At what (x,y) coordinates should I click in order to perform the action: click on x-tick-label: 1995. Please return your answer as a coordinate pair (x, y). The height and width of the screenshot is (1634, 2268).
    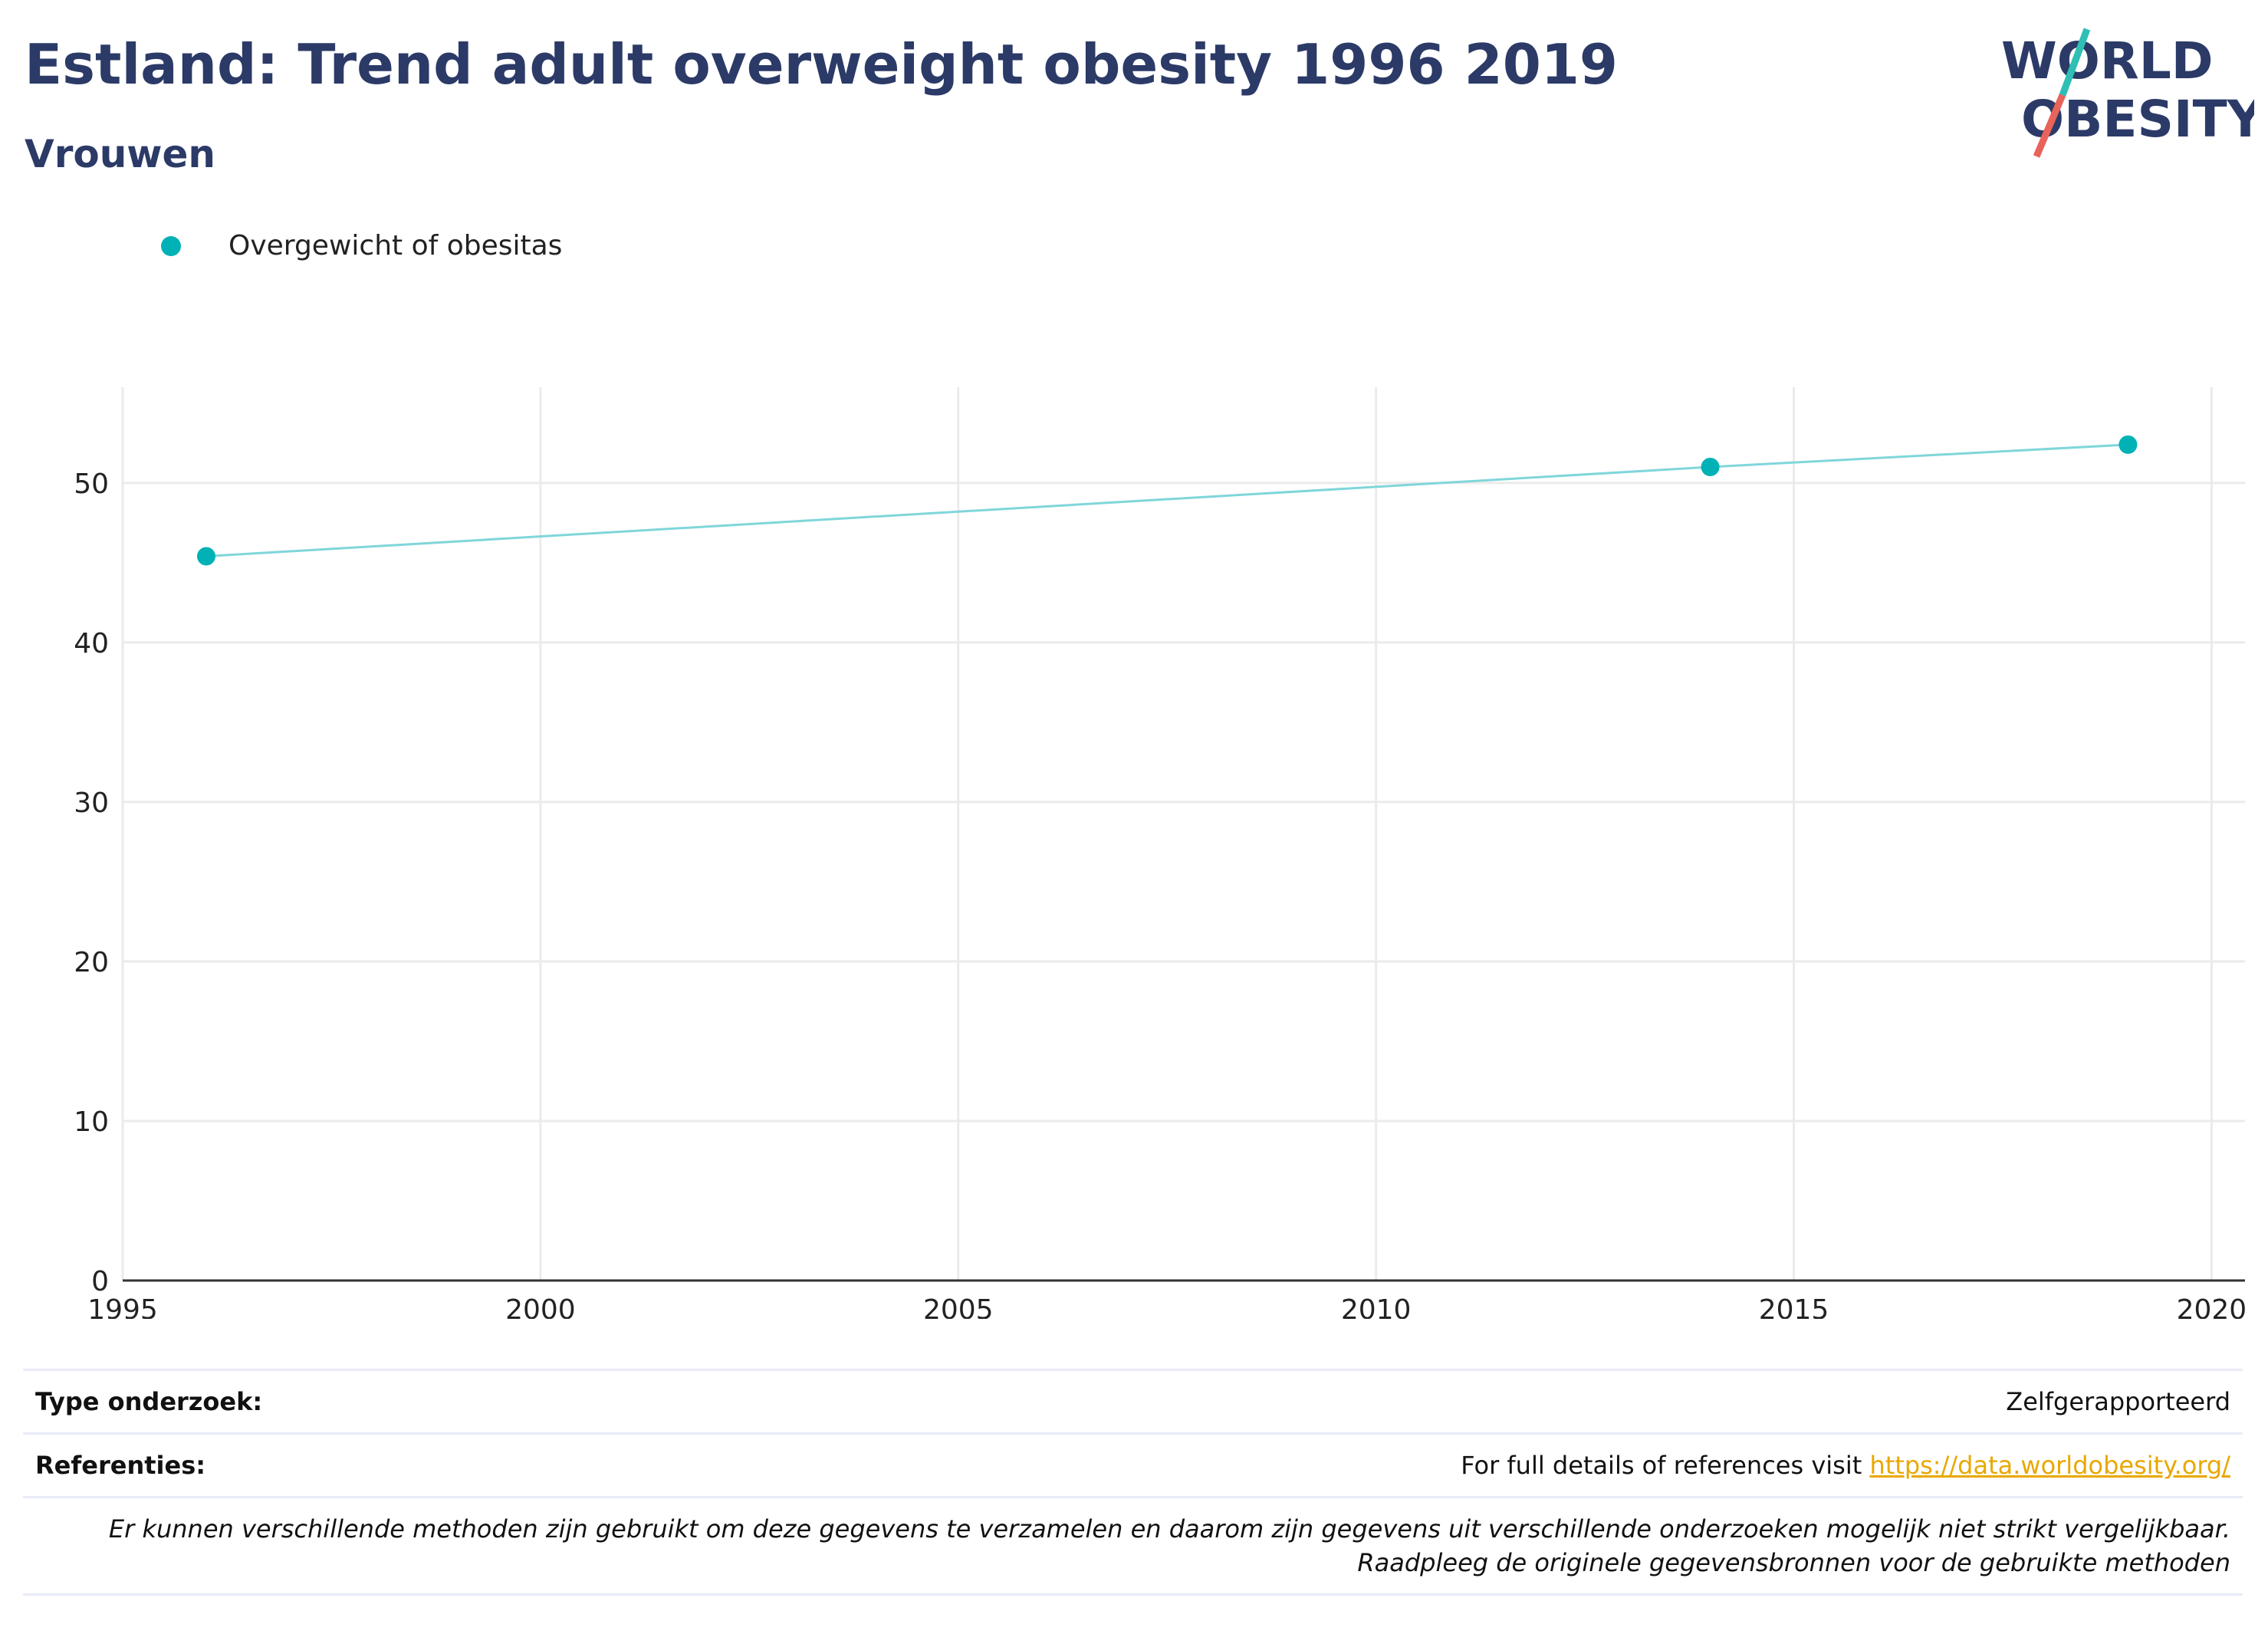
    Looking at the image, I should click on (122, 1307).